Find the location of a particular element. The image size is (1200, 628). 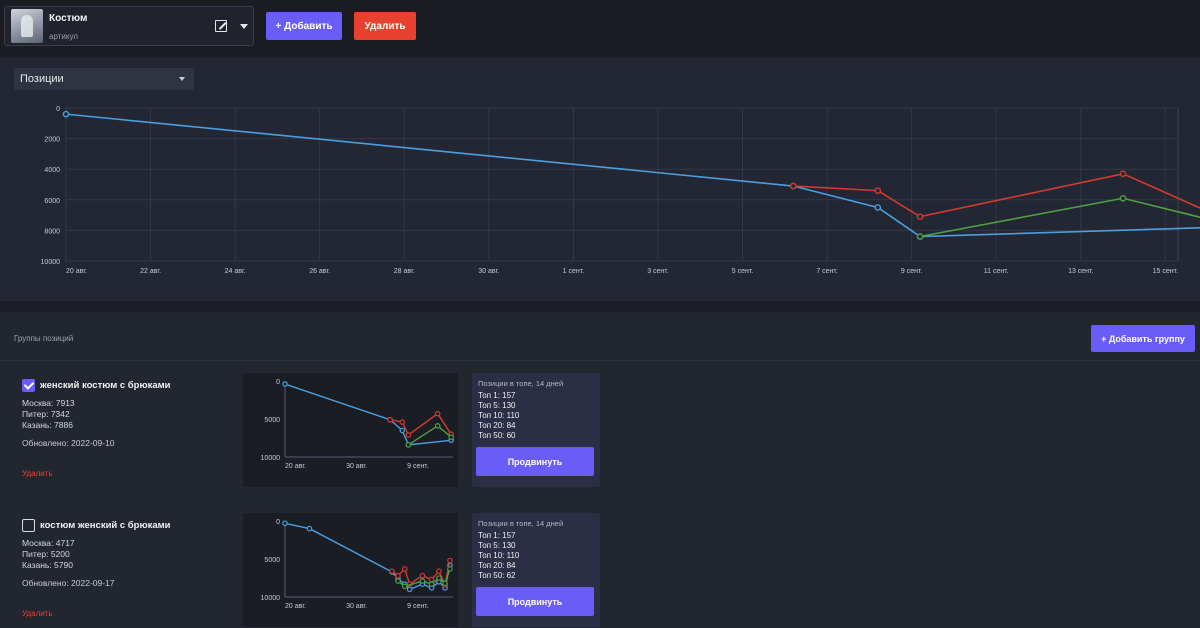

top-bar: Костюм артикул + Добавить Удалить is located at coordinates (600, 28).